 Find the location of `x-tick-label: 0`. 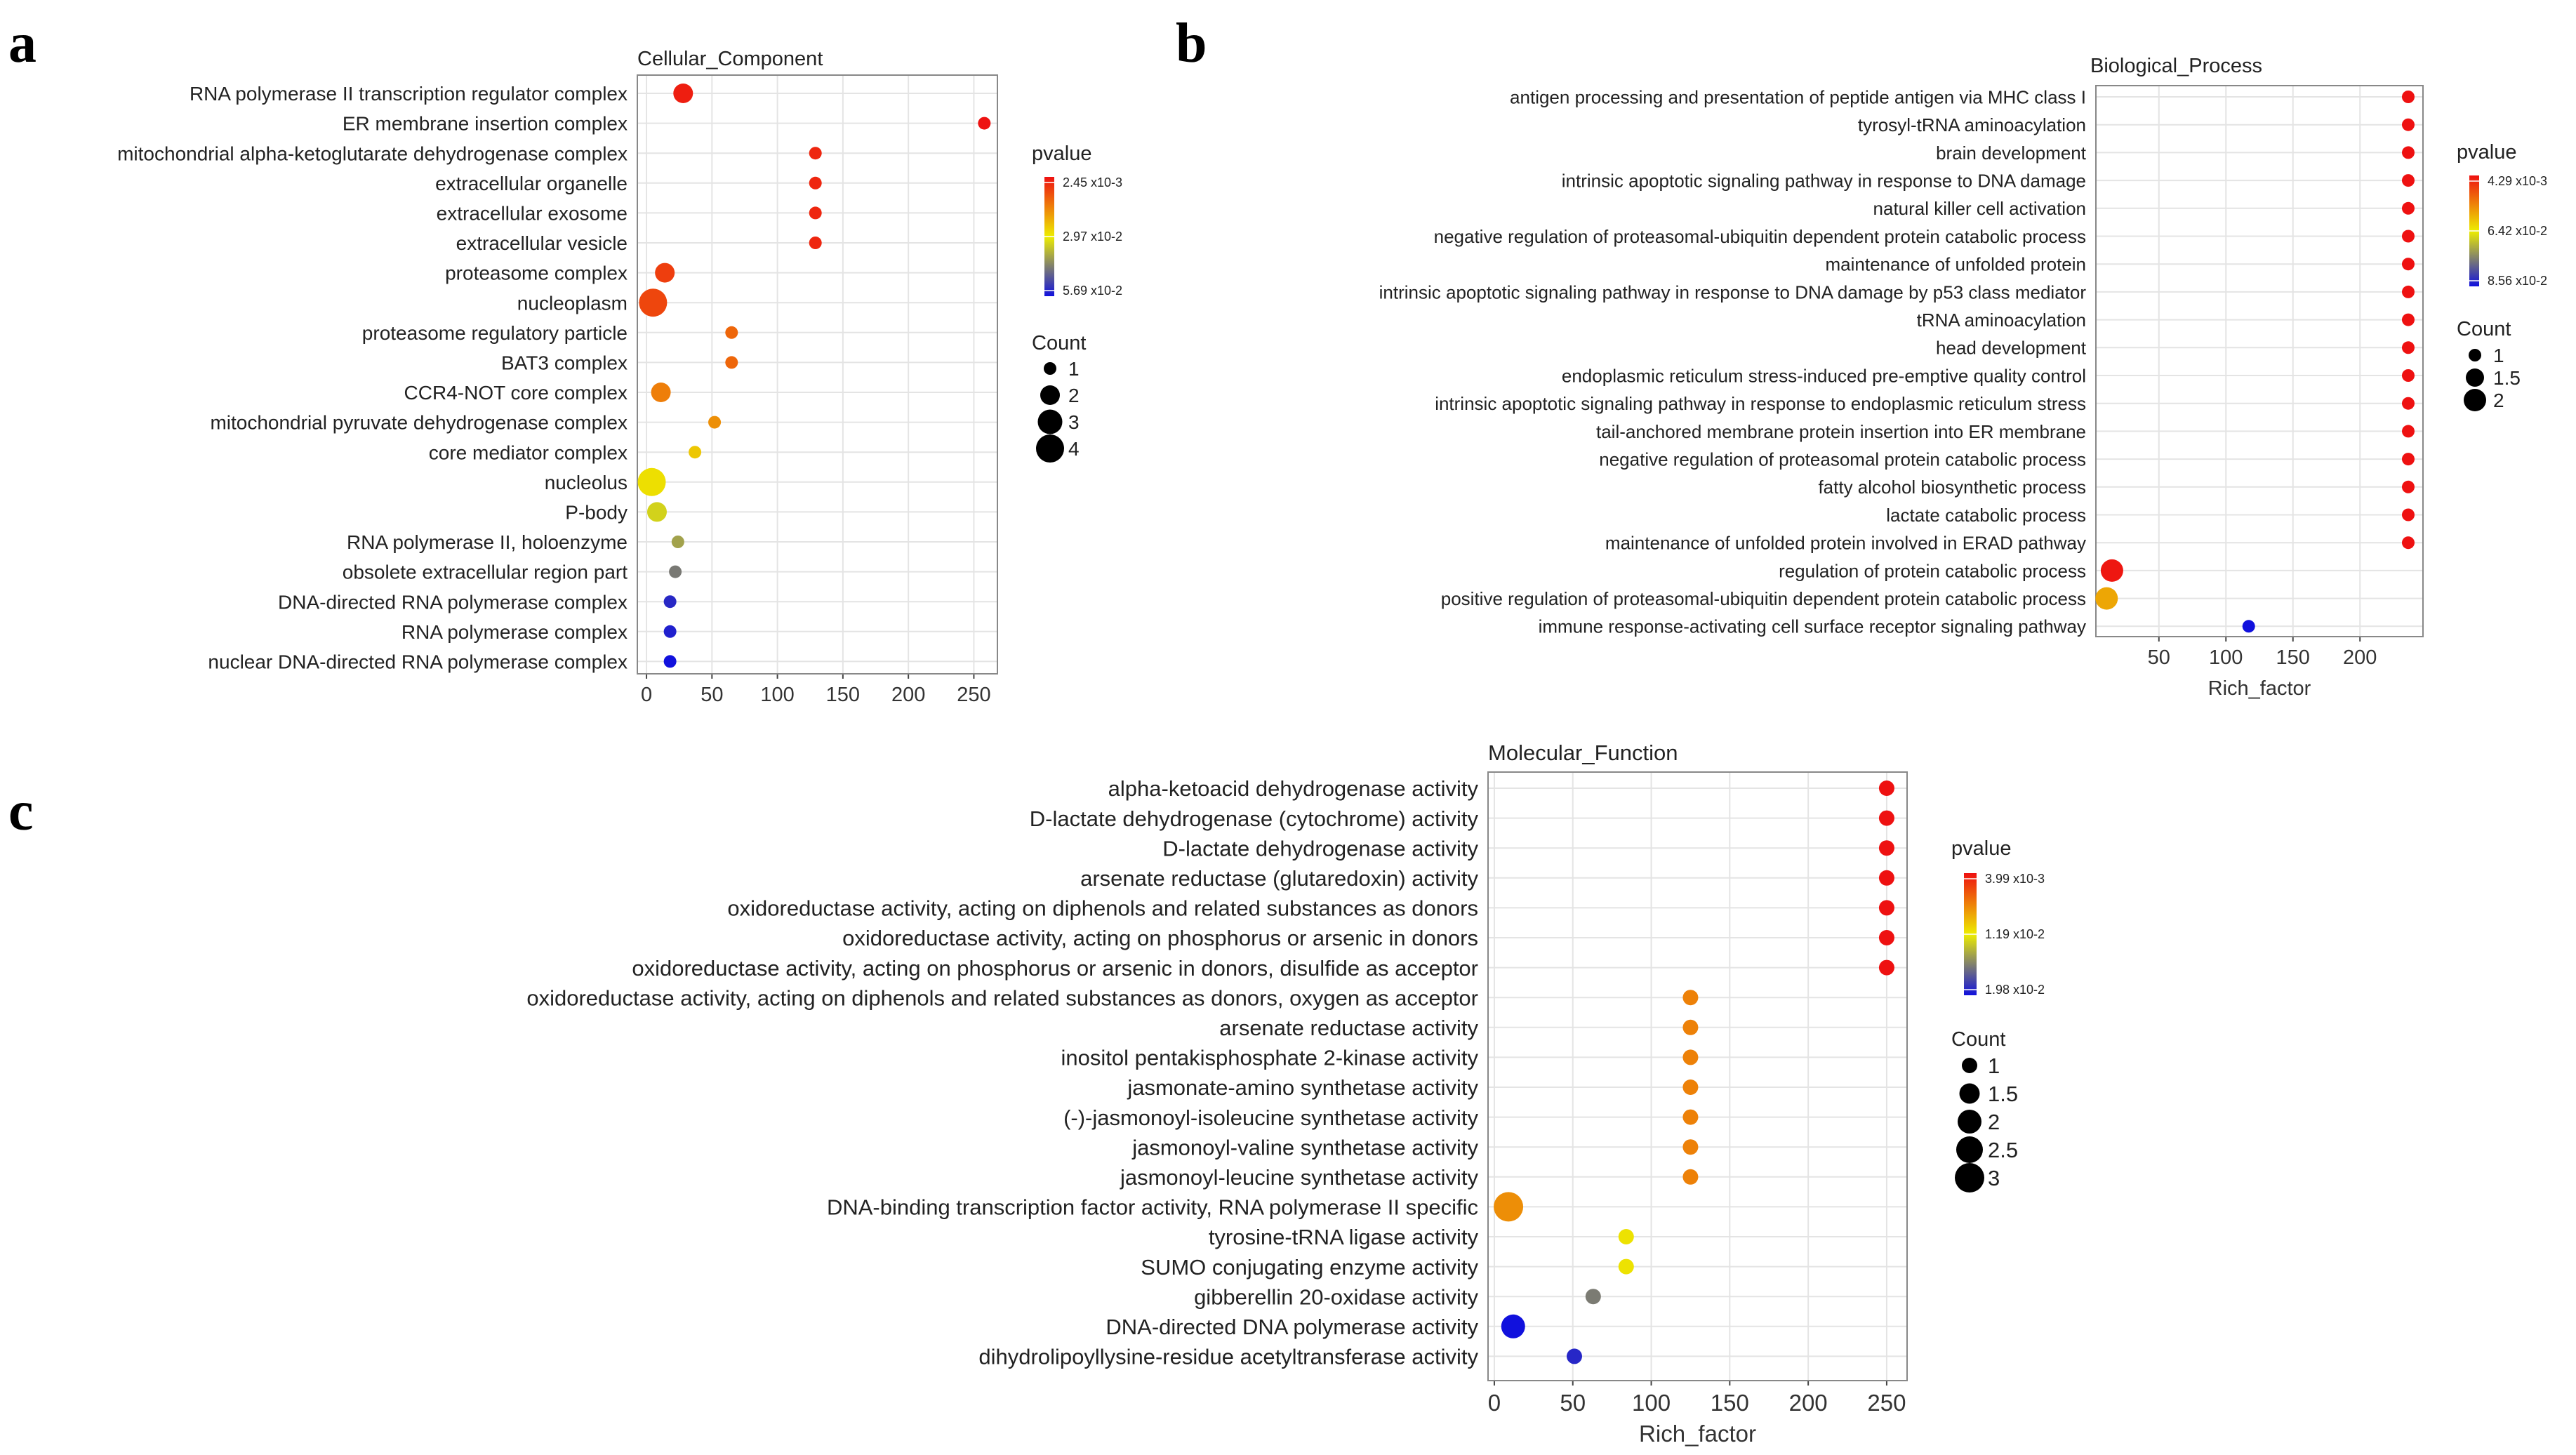

x-tick-label: 0 is located at coordinates (1495, 1403).